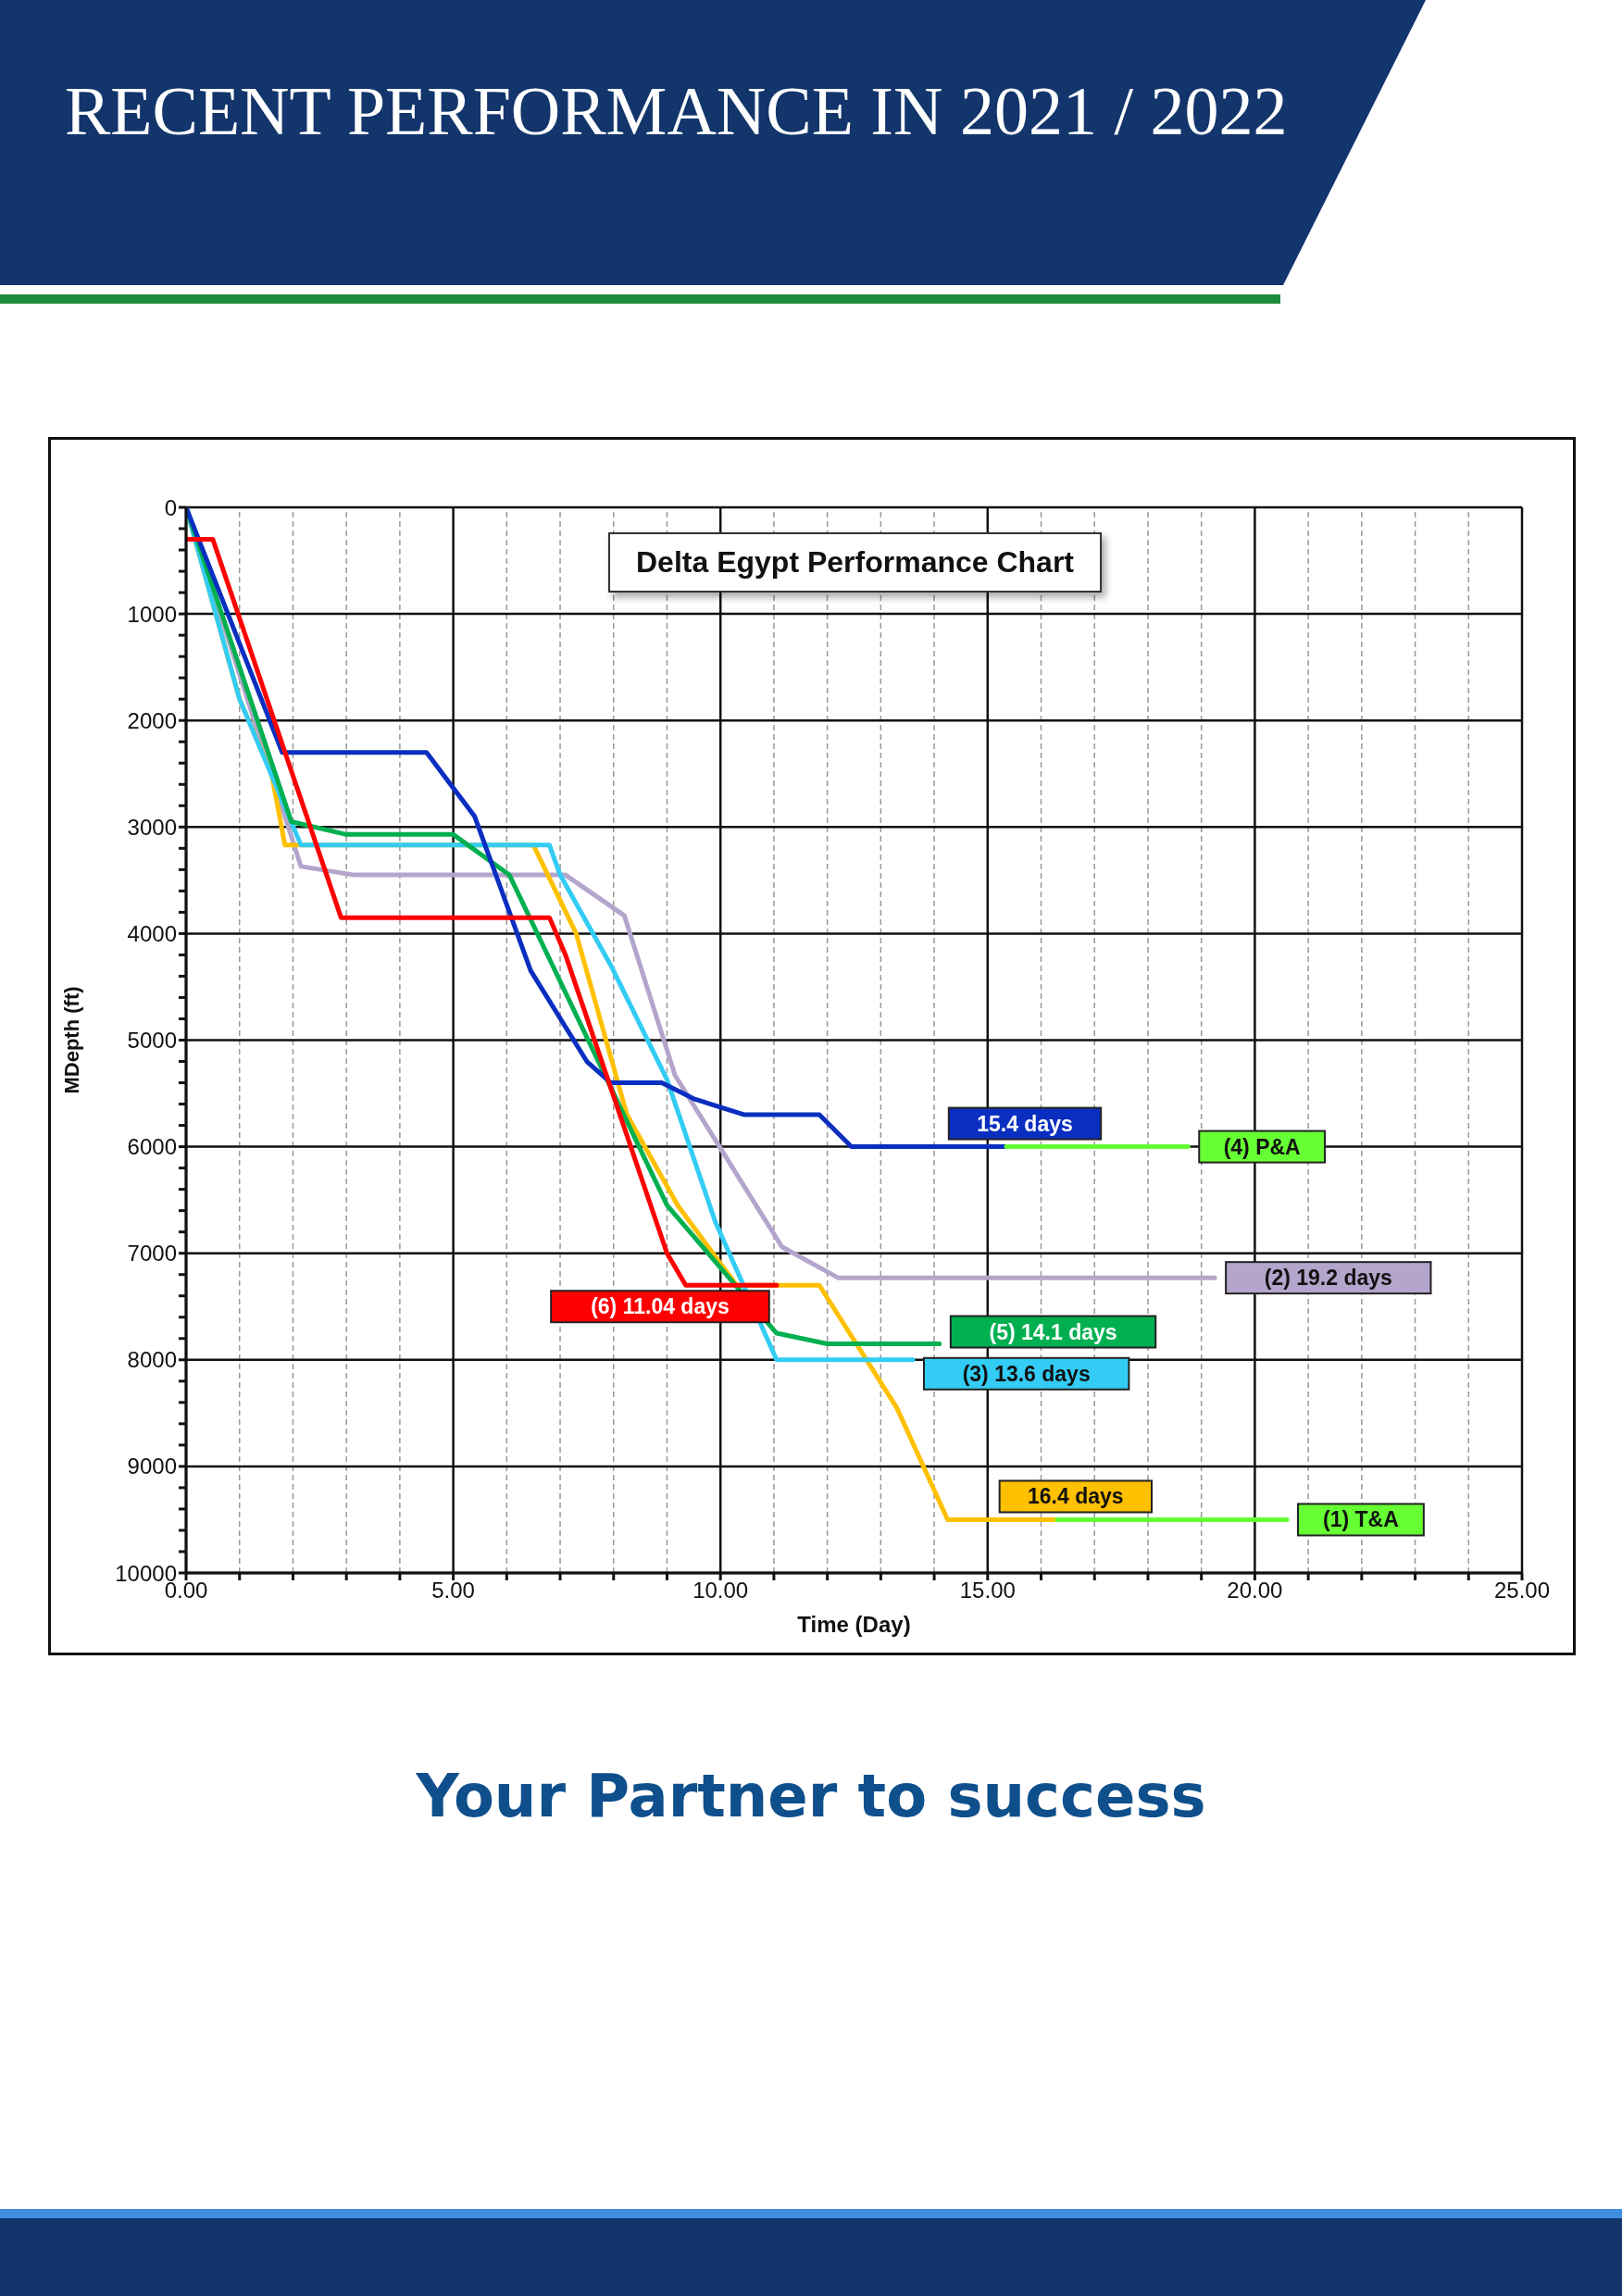 This screenshot has width=1622, height=2296. I want to click on annotation: (4) P&A, so click(1262, 1146).